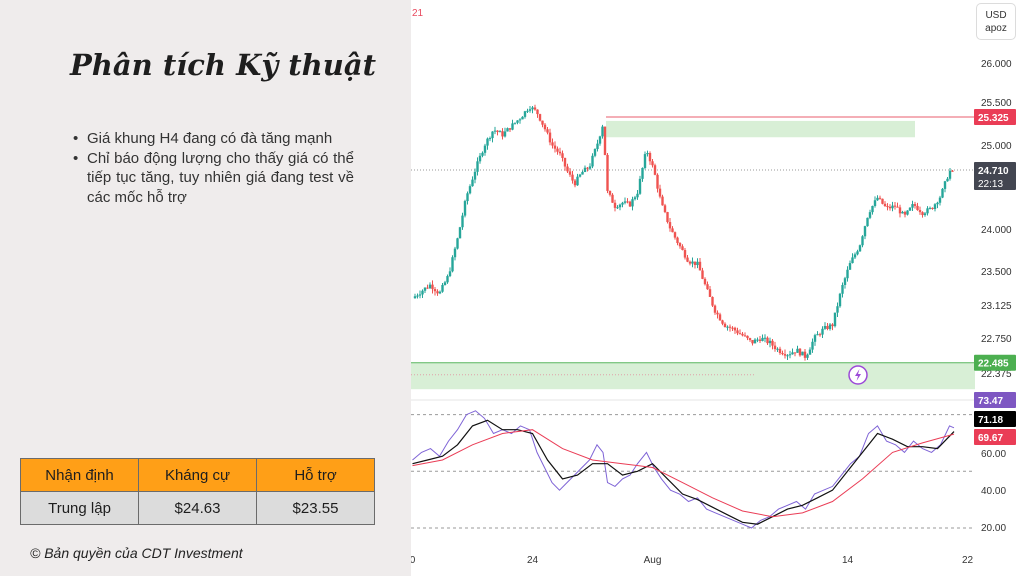  I want to click on table-row: Trung lập $24.63 $23.55, so click(197, 508).